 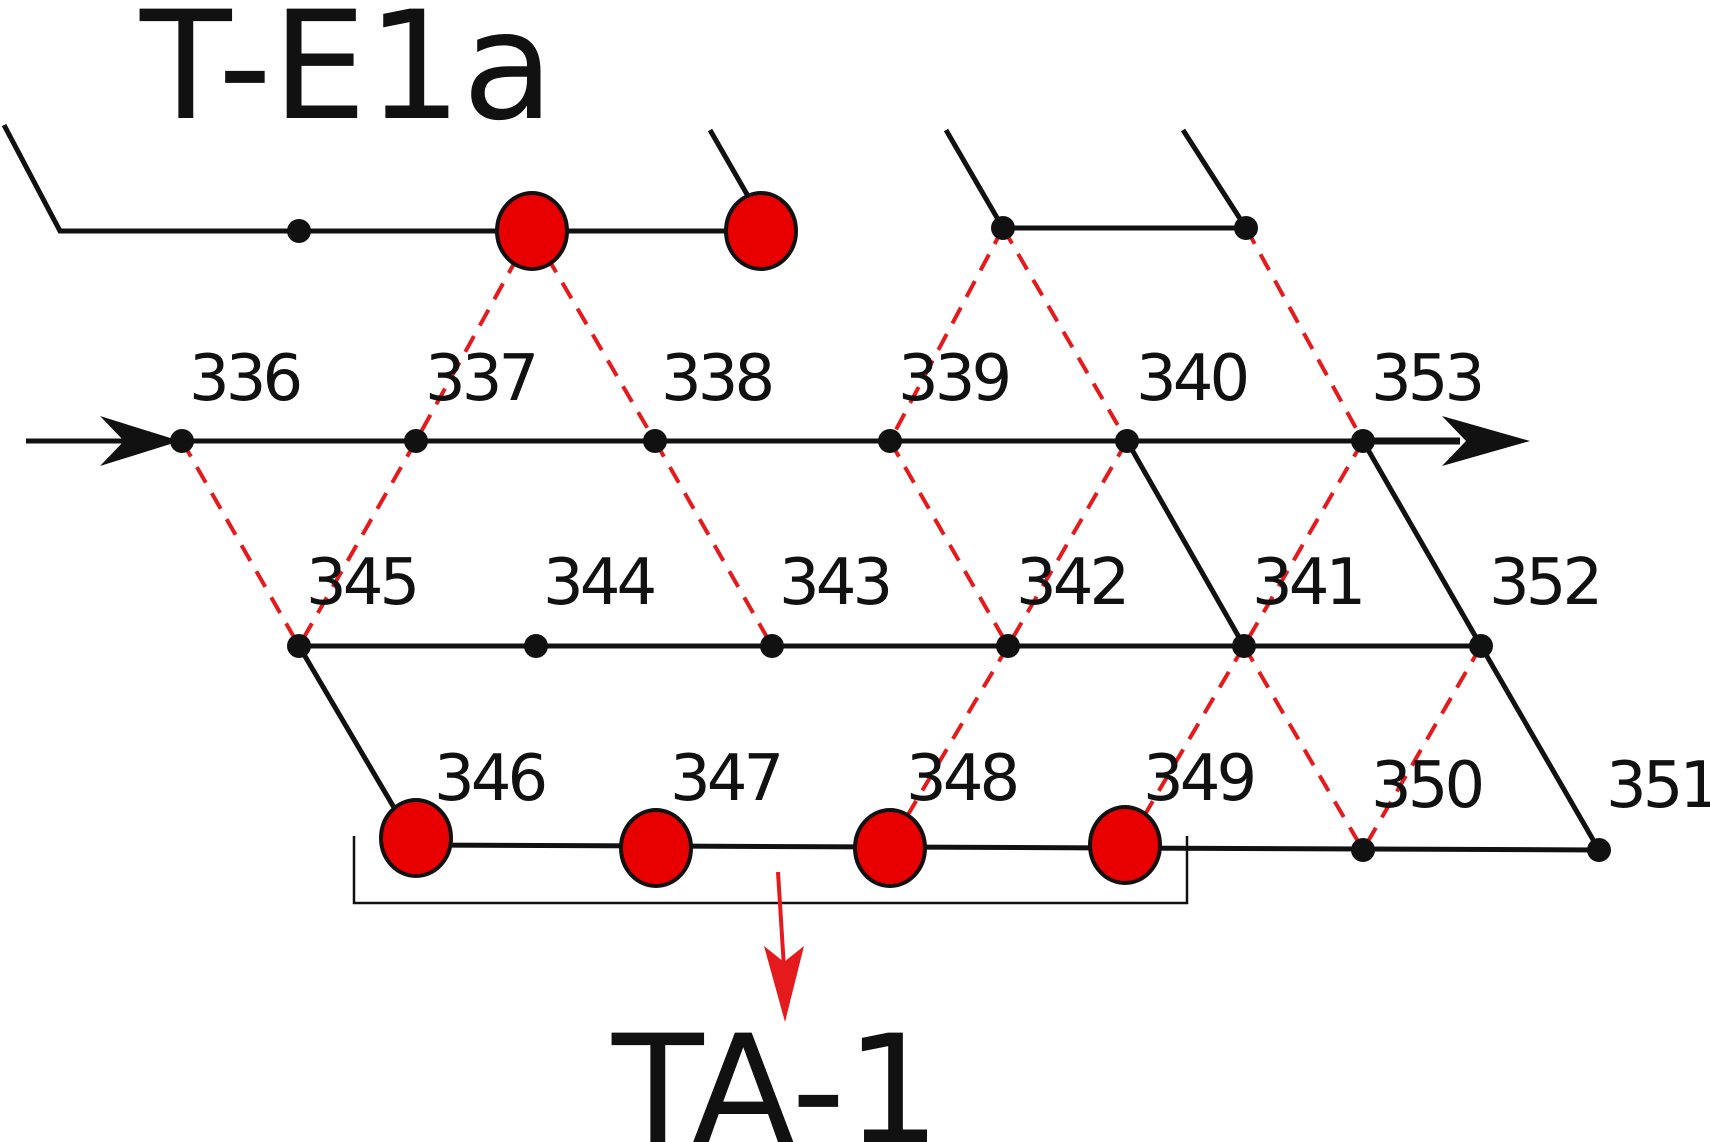 What do you see at coordinates (480, 379) in the screenshot?
I see `label-337: 337` at bounding box center [480, 379].